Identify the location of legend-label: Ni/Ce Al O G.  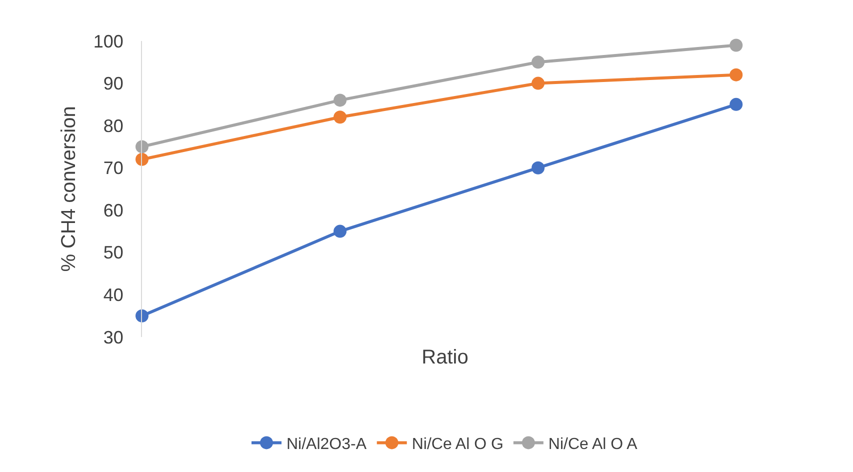
(458, 444).